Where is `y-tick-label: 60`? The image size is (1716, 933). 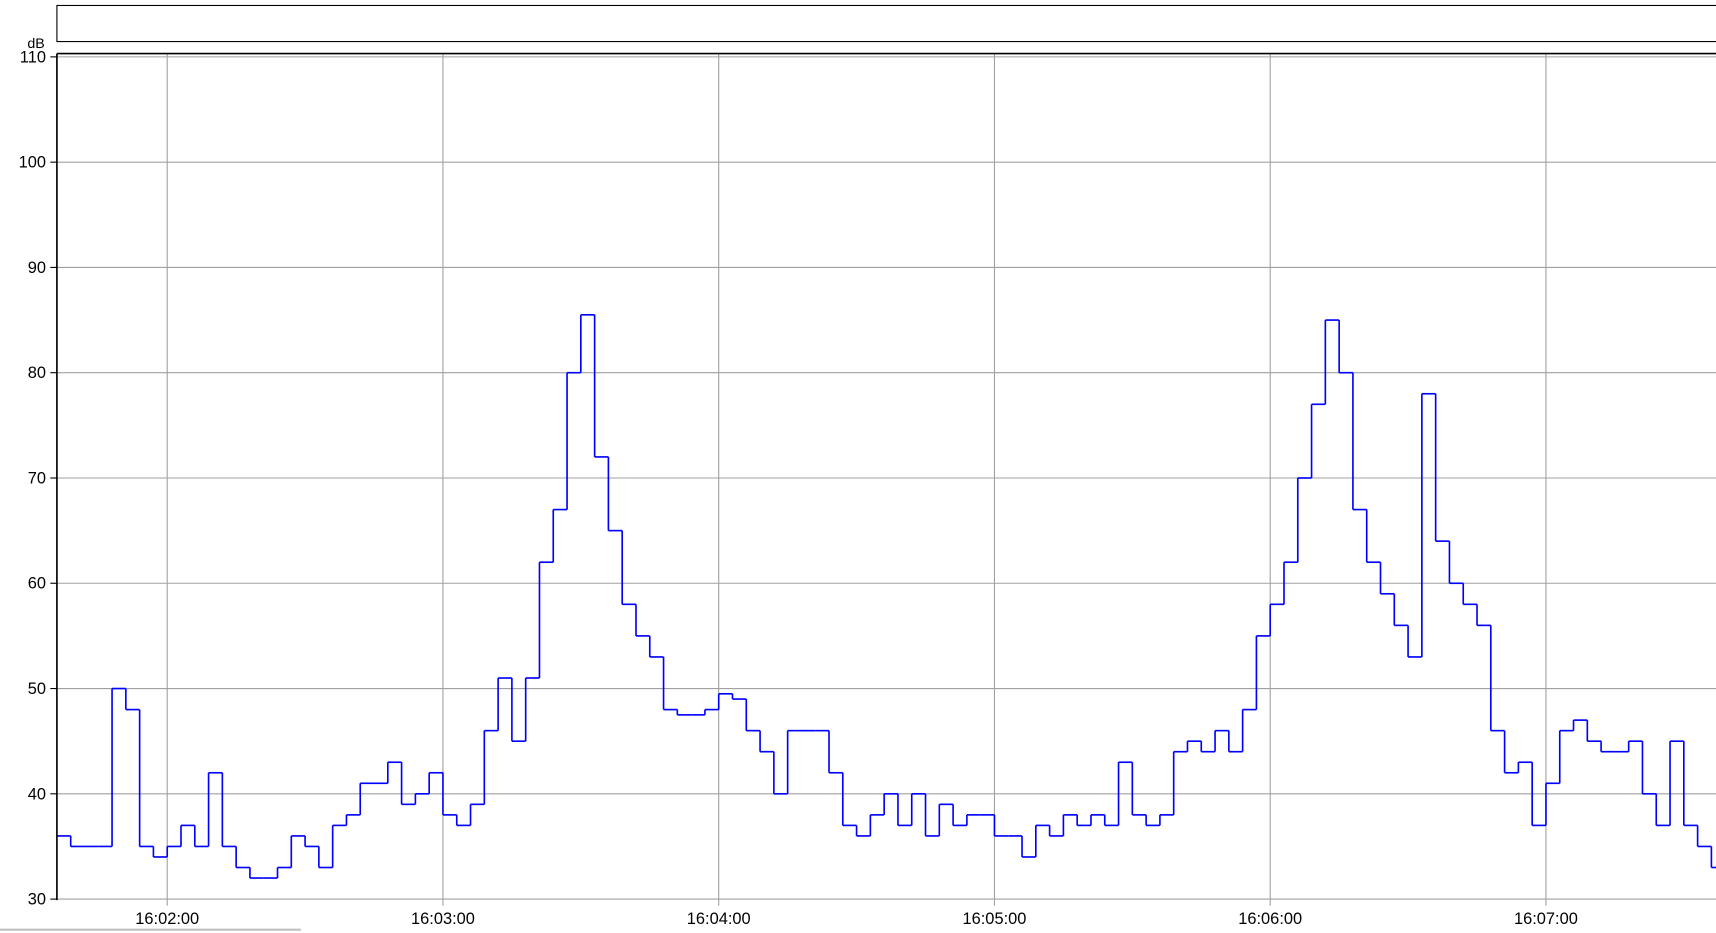 y-tick-label: 60 is located at coordinates (37, 584).